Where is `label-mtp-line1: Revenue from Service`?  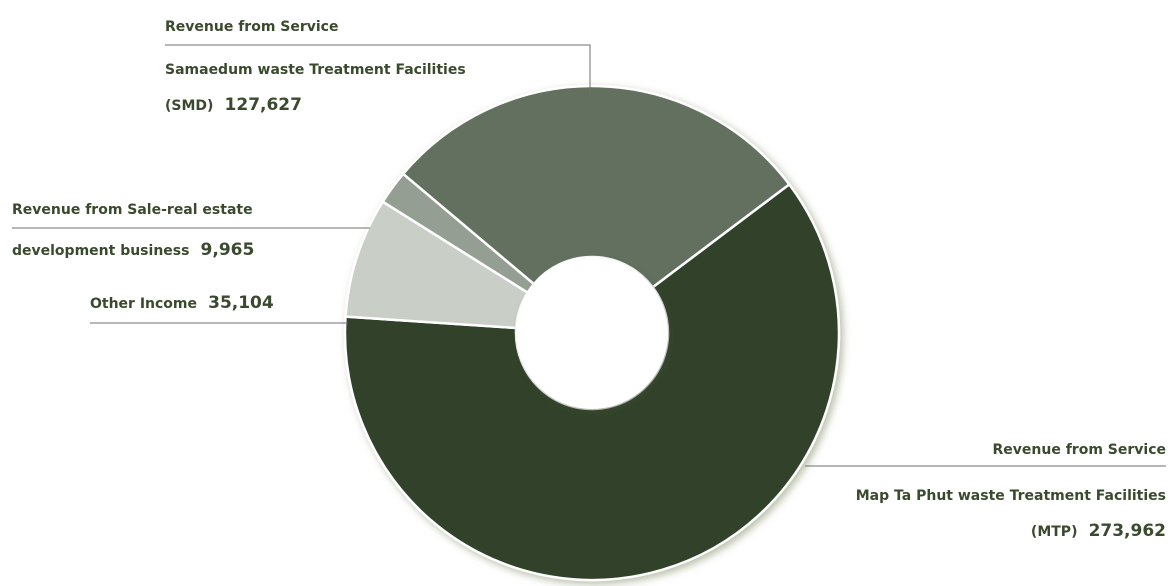 label-mtp-line1: Revenue from Service is located at coordinates (1079, 450).